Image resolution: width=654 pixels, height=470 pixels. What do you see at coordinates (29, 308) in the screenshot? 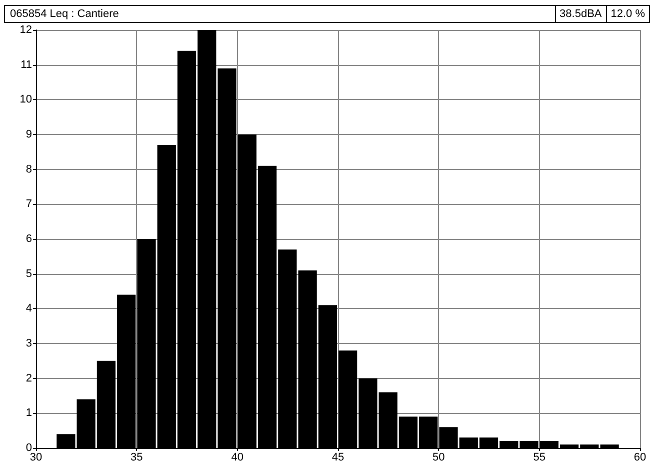
I see `y-tick-label: 4` at bounding box center [29, 308].